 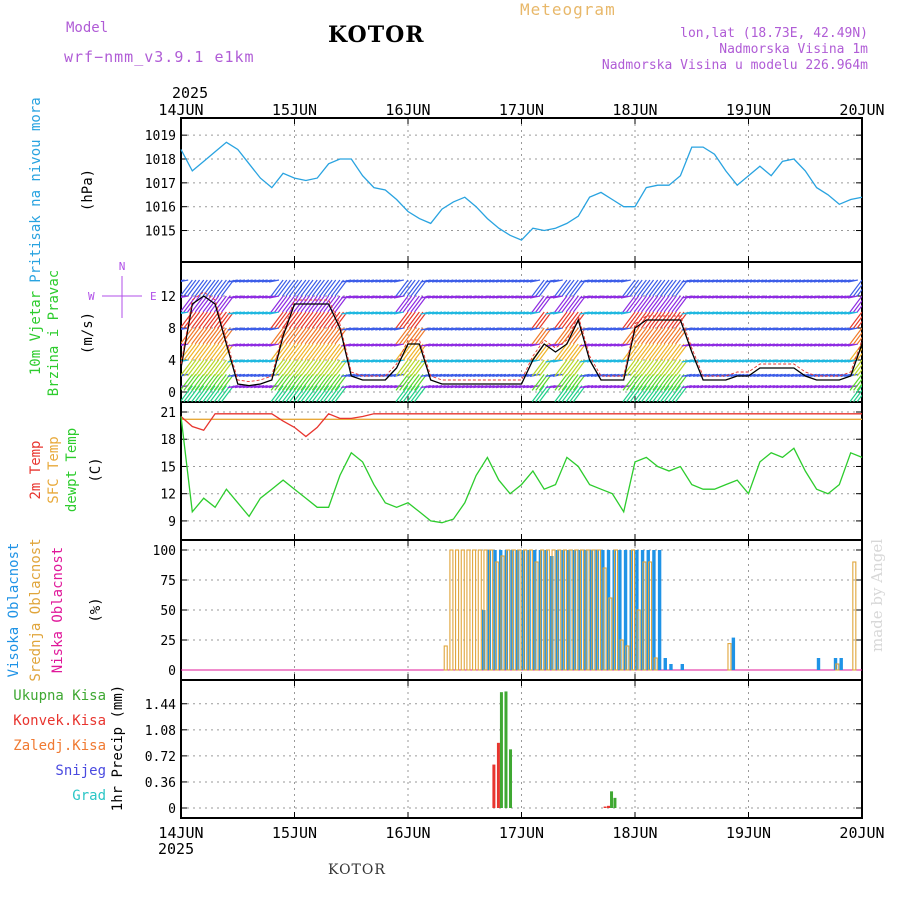 I want to click on tick-label-x-top: 19JUN, so click(x=748, y=110).